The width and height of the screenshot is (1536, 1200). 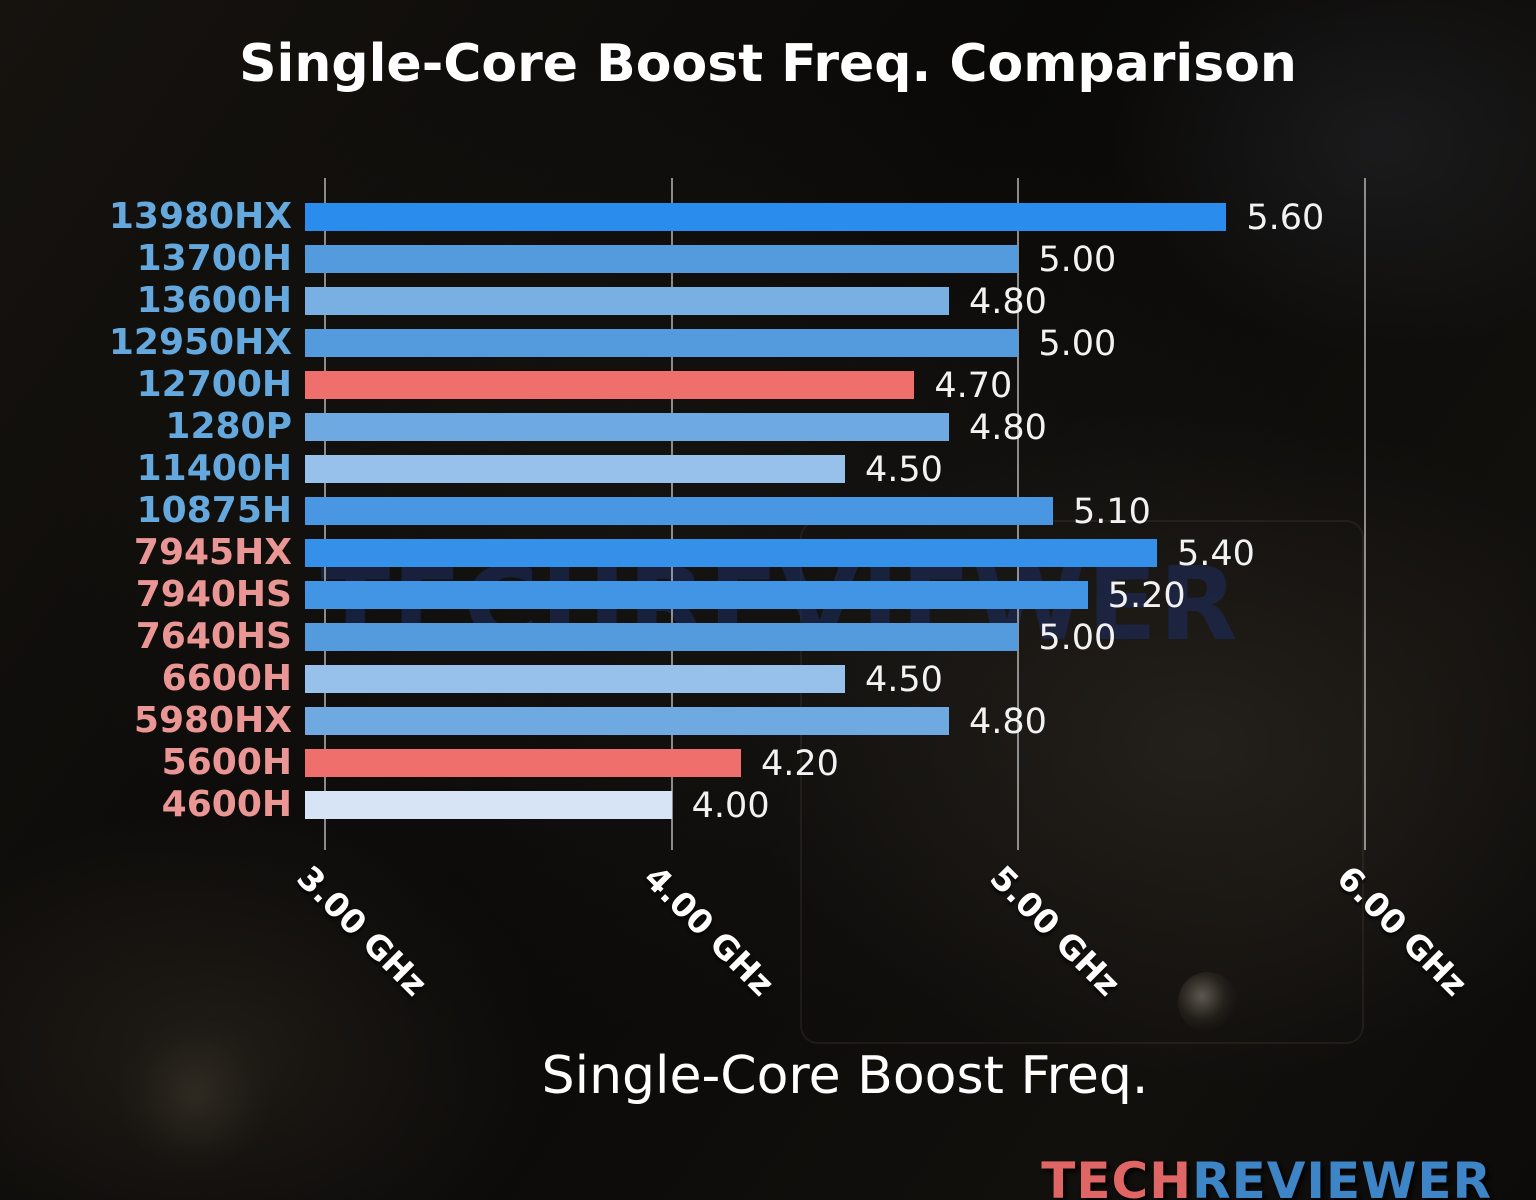 What do you see at coordinates (195, 1095) in the screenshot?
I see `screw-shadow` at bounding box center [195, 1095].